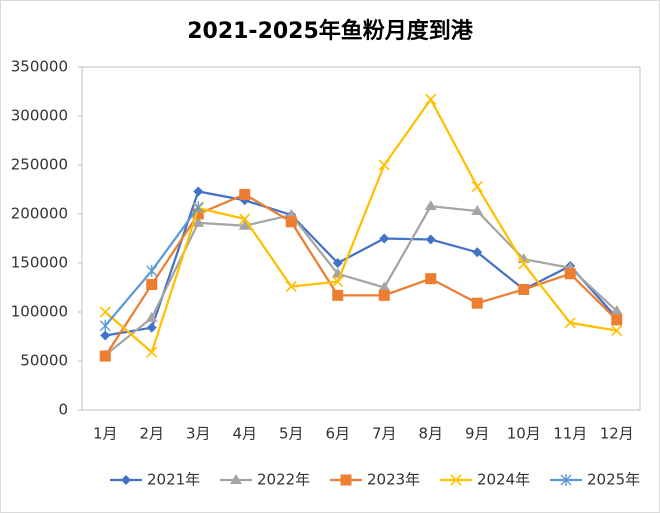 The image size is (660, 513). Describe the element at coordinates (39, 214) in the screenshot. I see `y-tick-label: 200000` at that location.